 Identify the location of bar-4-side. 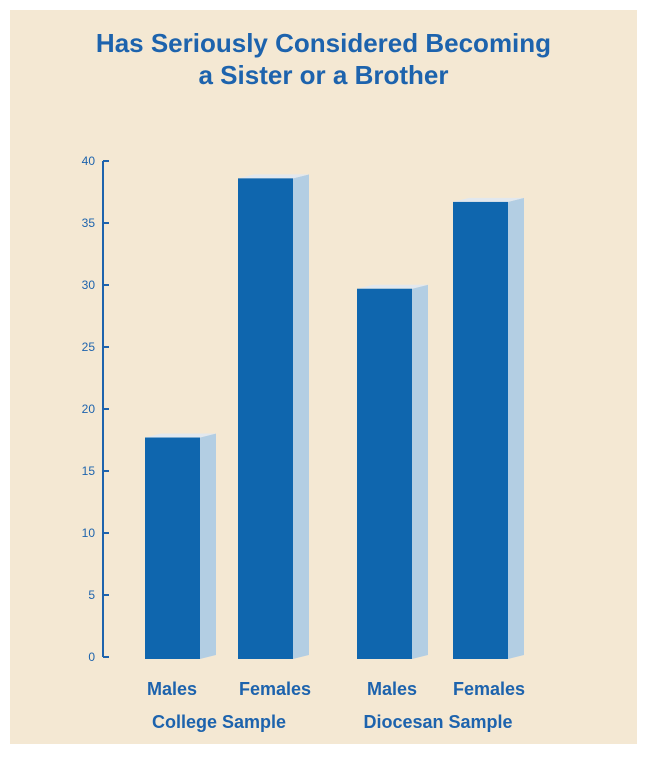
(516, 428).